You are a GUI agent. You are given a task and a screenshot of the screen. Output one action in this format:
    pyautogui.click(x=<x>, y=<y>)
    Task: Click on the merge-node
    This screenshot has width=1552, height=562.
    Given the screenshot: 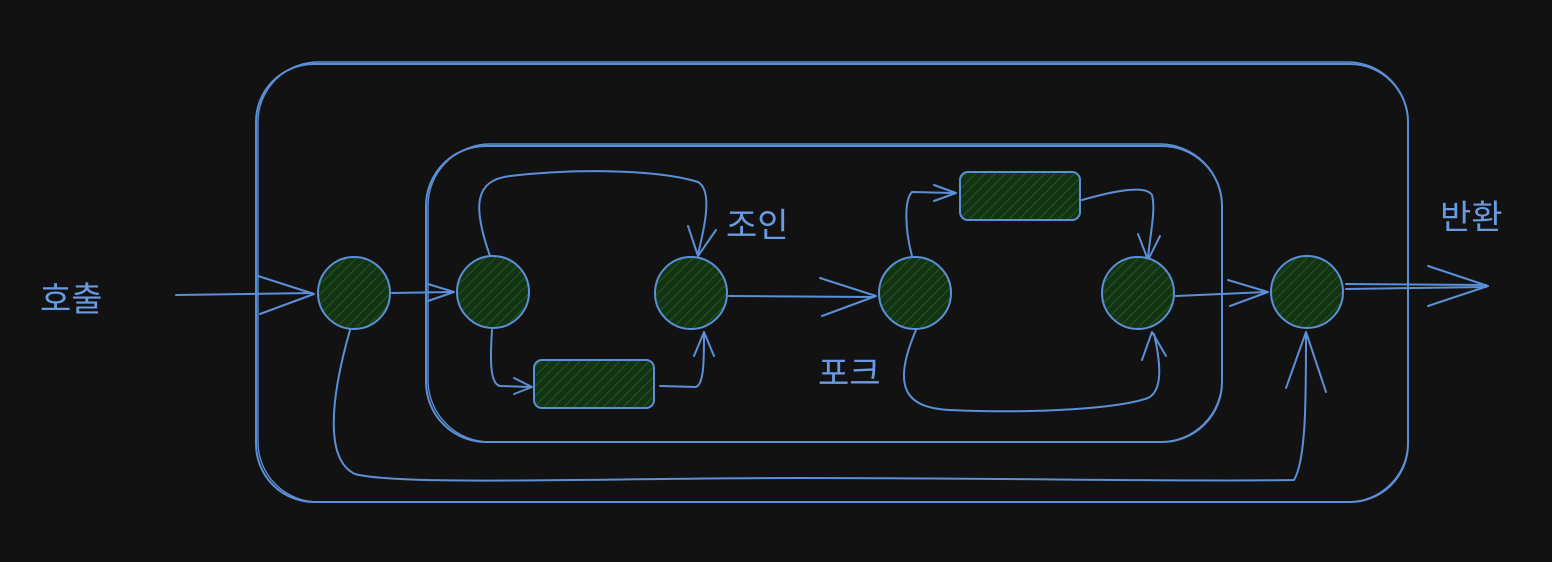 What is the action you would take?
    pyautogui.click(x=1138, y=293)
    